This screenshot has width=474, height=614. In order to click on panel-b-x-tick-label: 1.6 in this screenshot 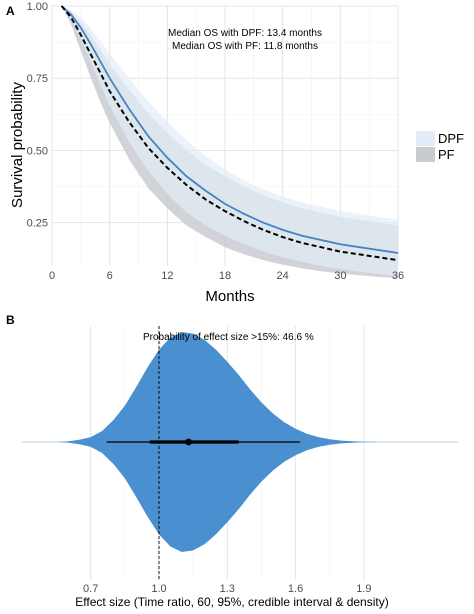, I will do `click(295, 589)`.